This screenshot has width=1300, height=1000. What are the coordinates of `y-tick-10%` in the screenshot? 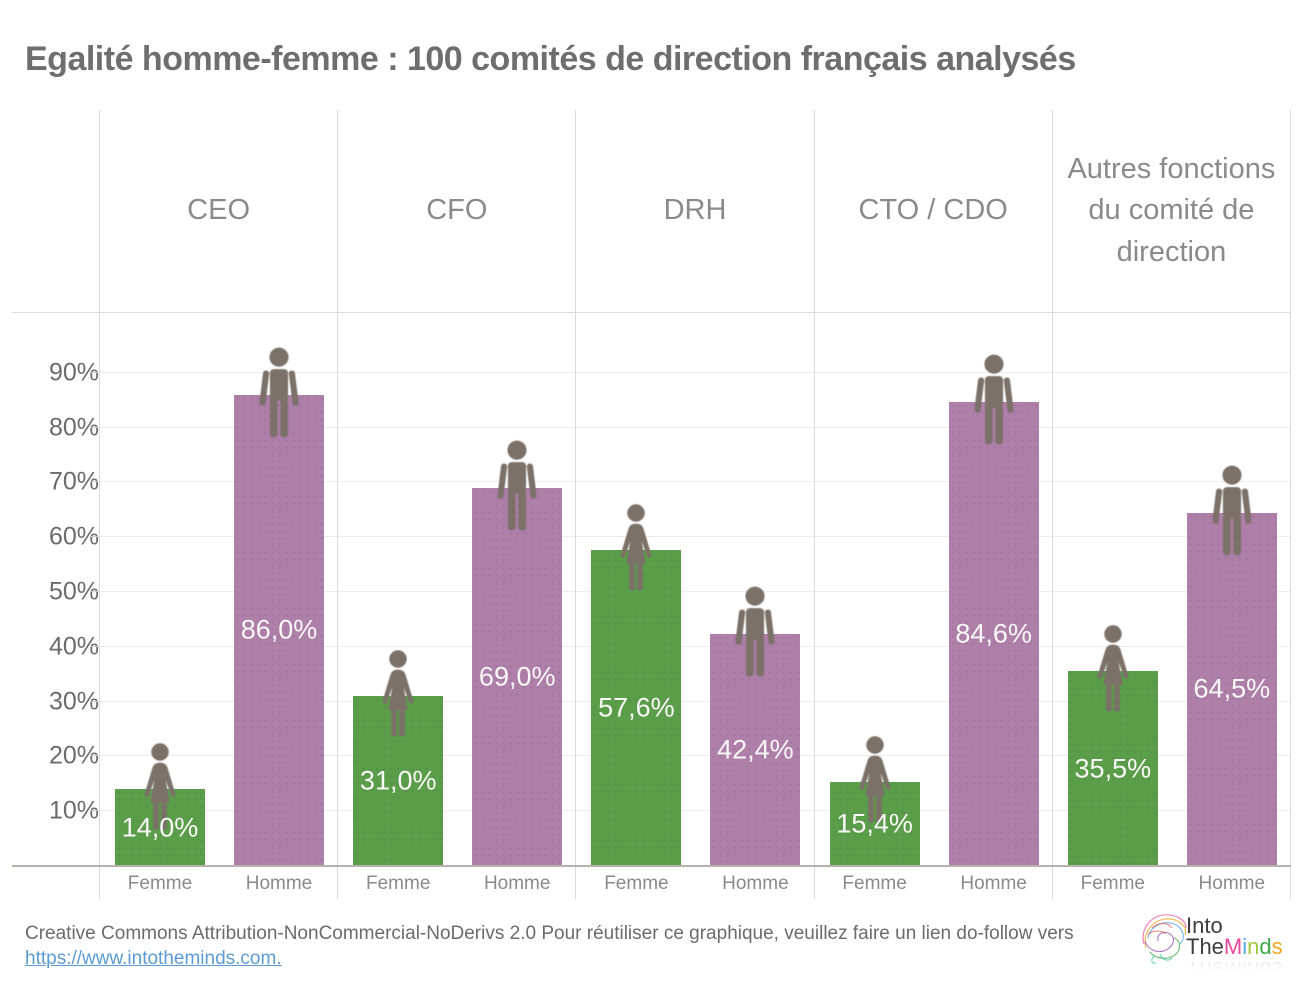 It's located at (95, 811).